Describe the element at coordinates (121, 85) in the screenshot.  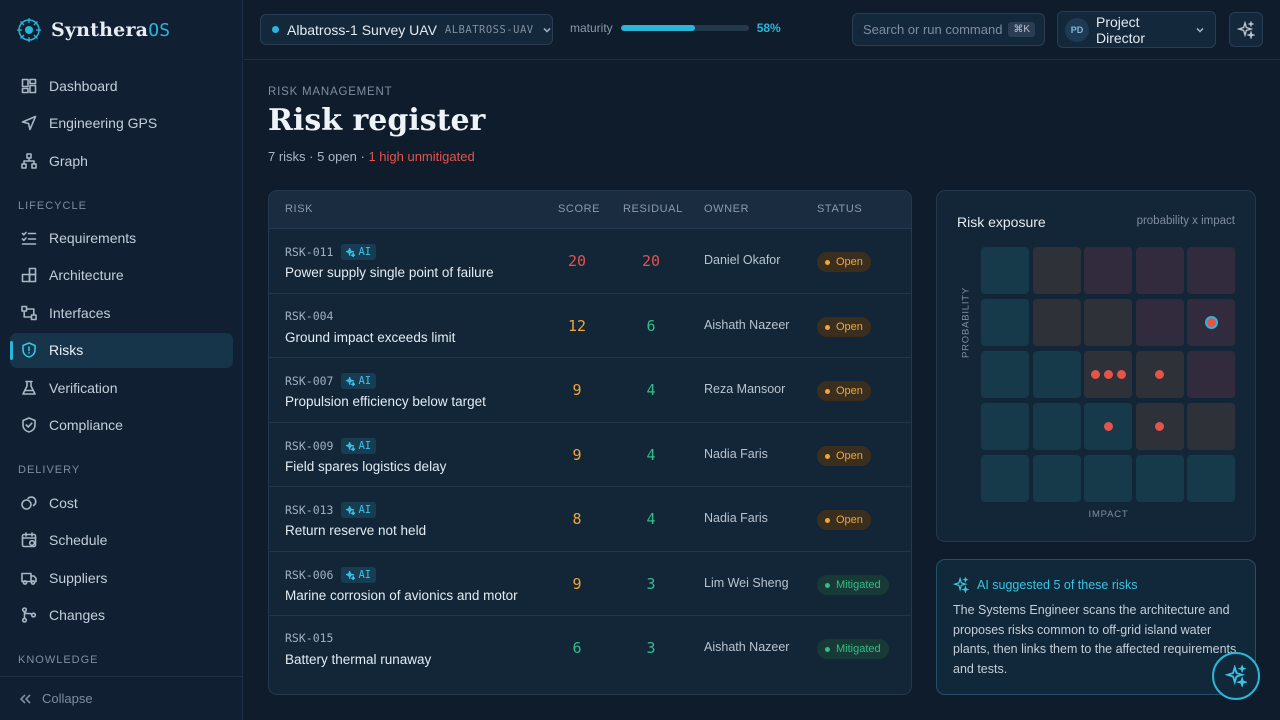
I see `sidebar-item-dashboard: Dashboard` at that location.